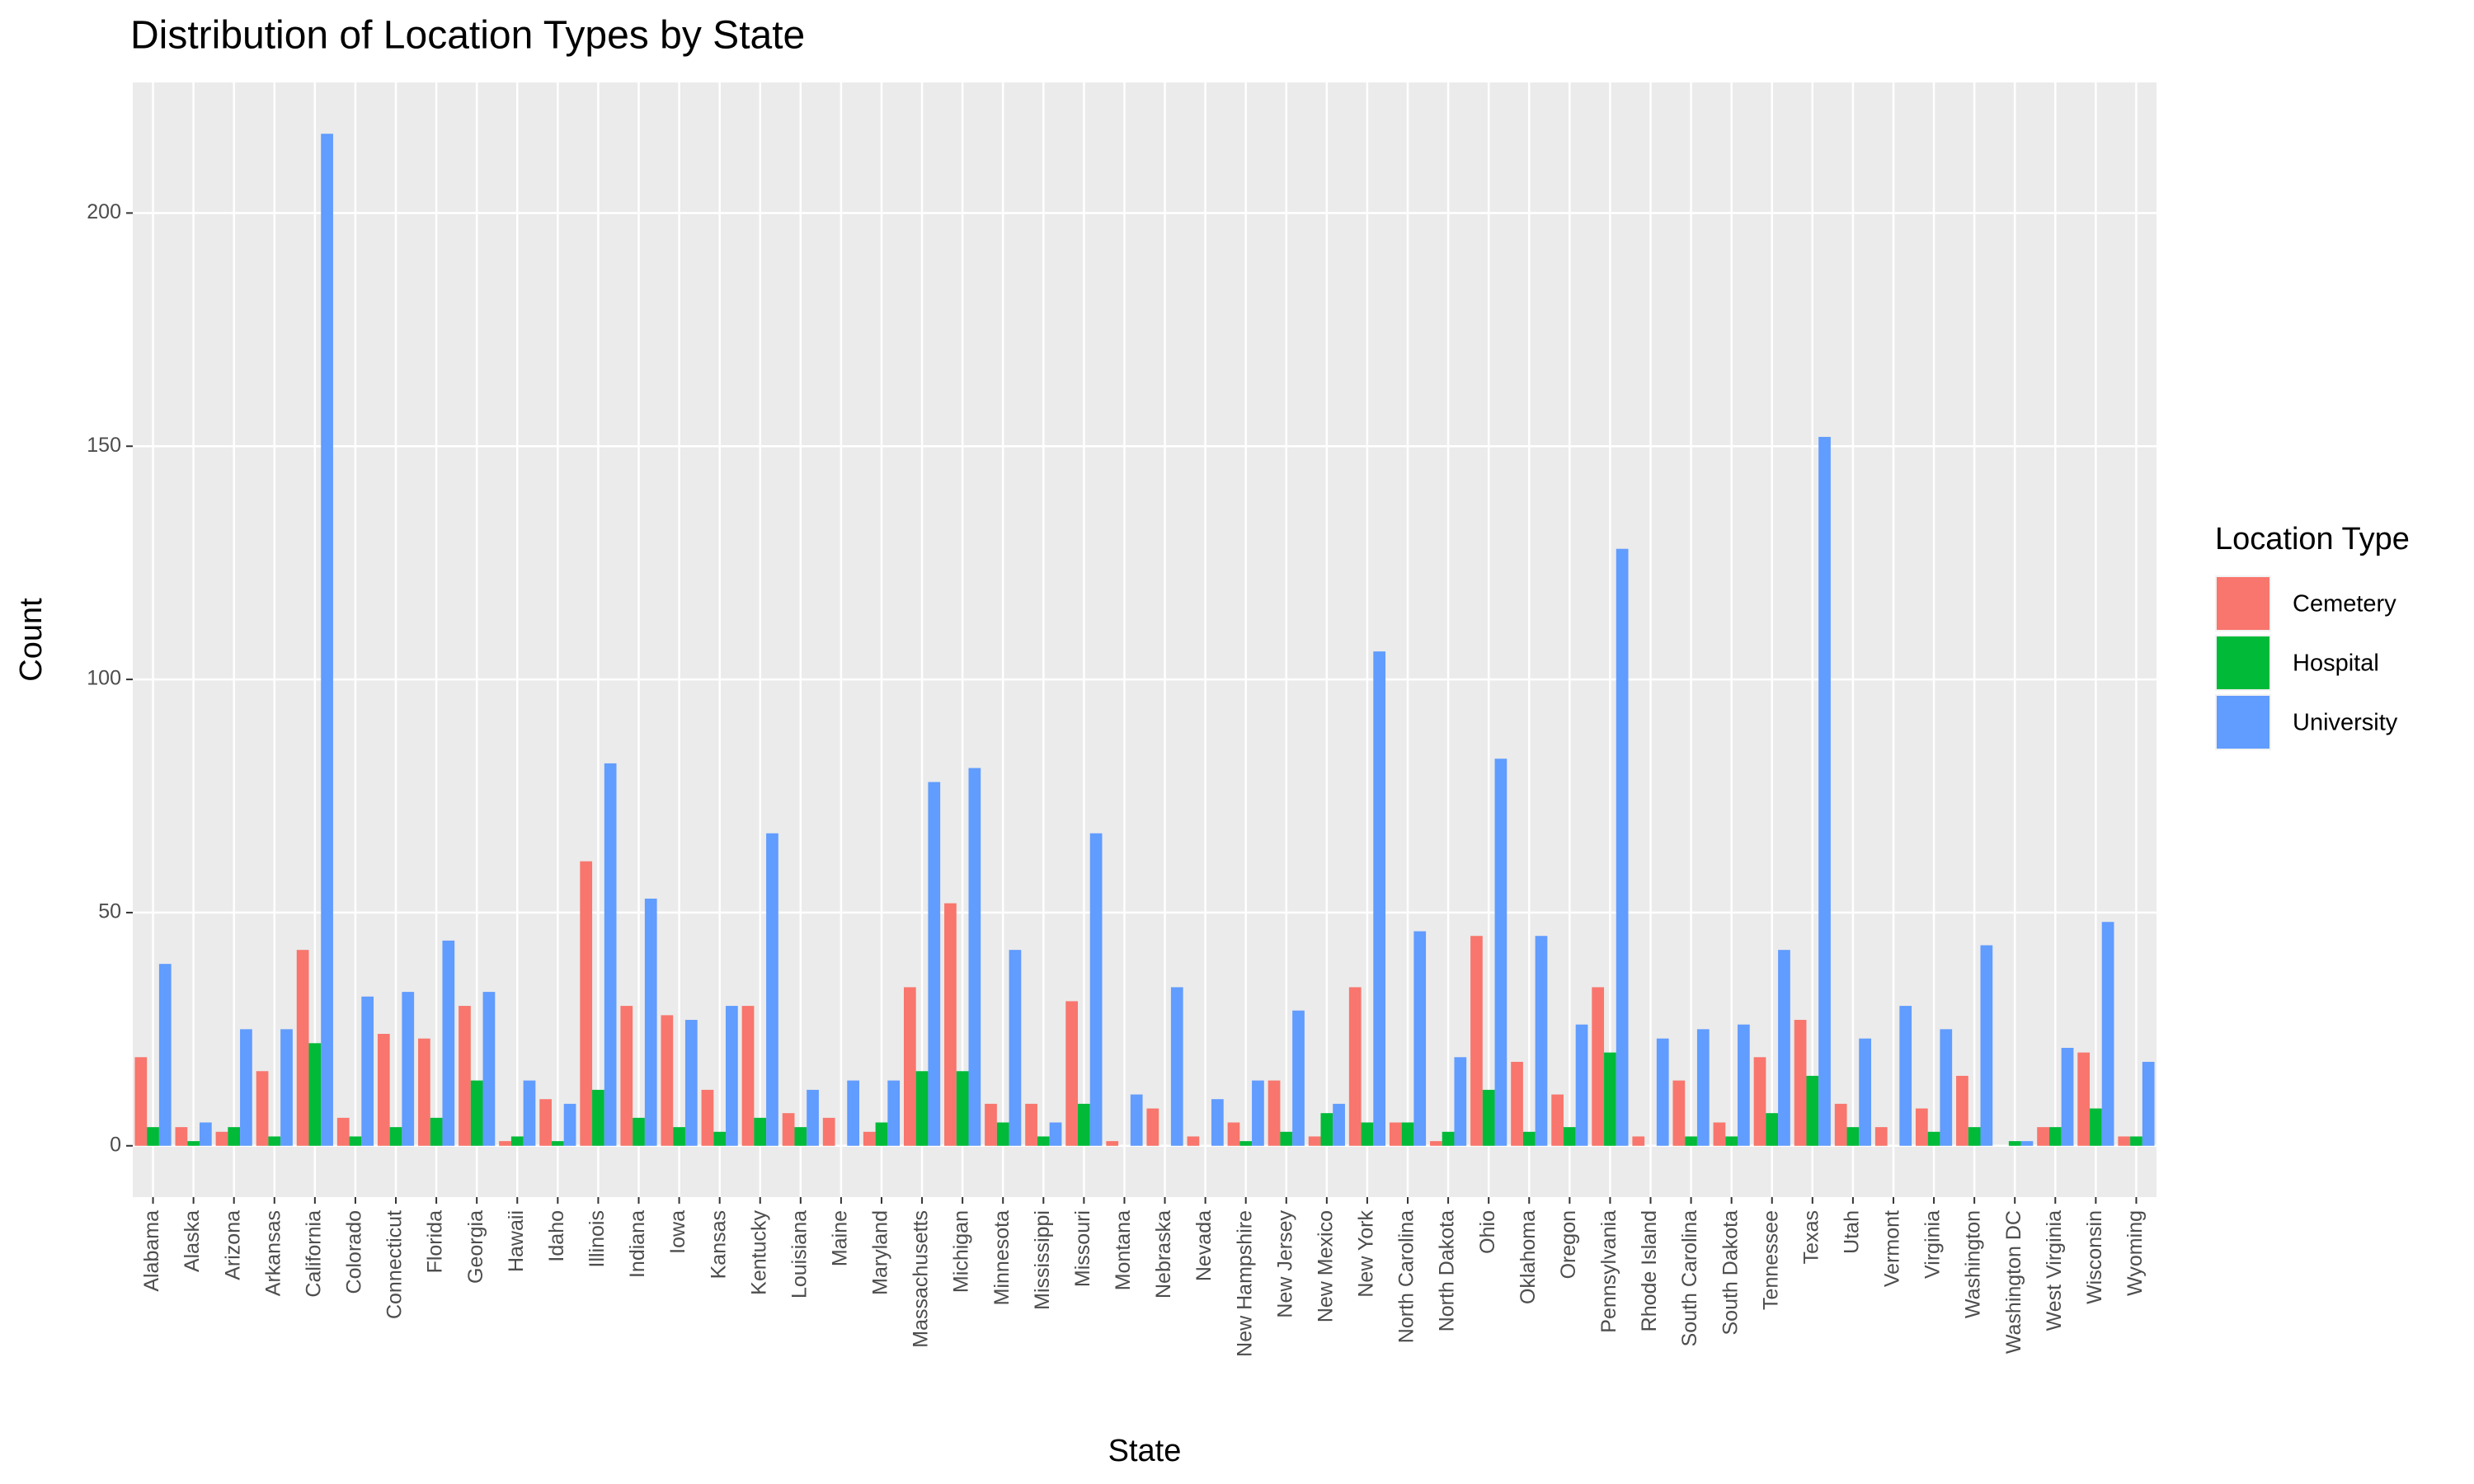 This screenshot has height=1484, width=2474. What do you see at coordinates (31, 640) in the screenshot?
I see `y-axis-title: Count` at bounding box center [31, 640].